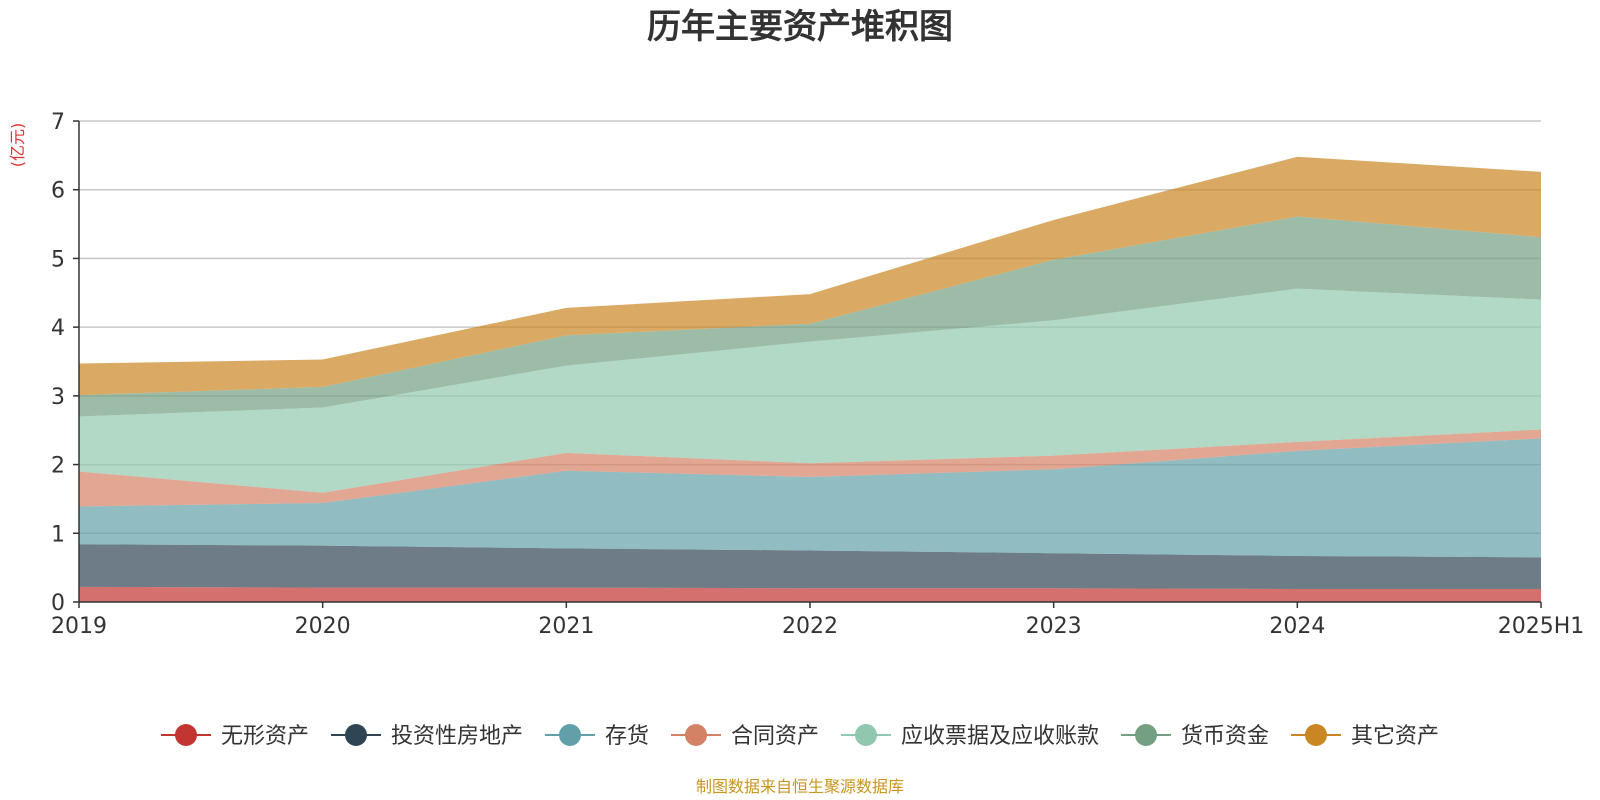 This screenshot has width=1600, height=800. I want to click on x-tick-label: 2024, so click(1297, 626).